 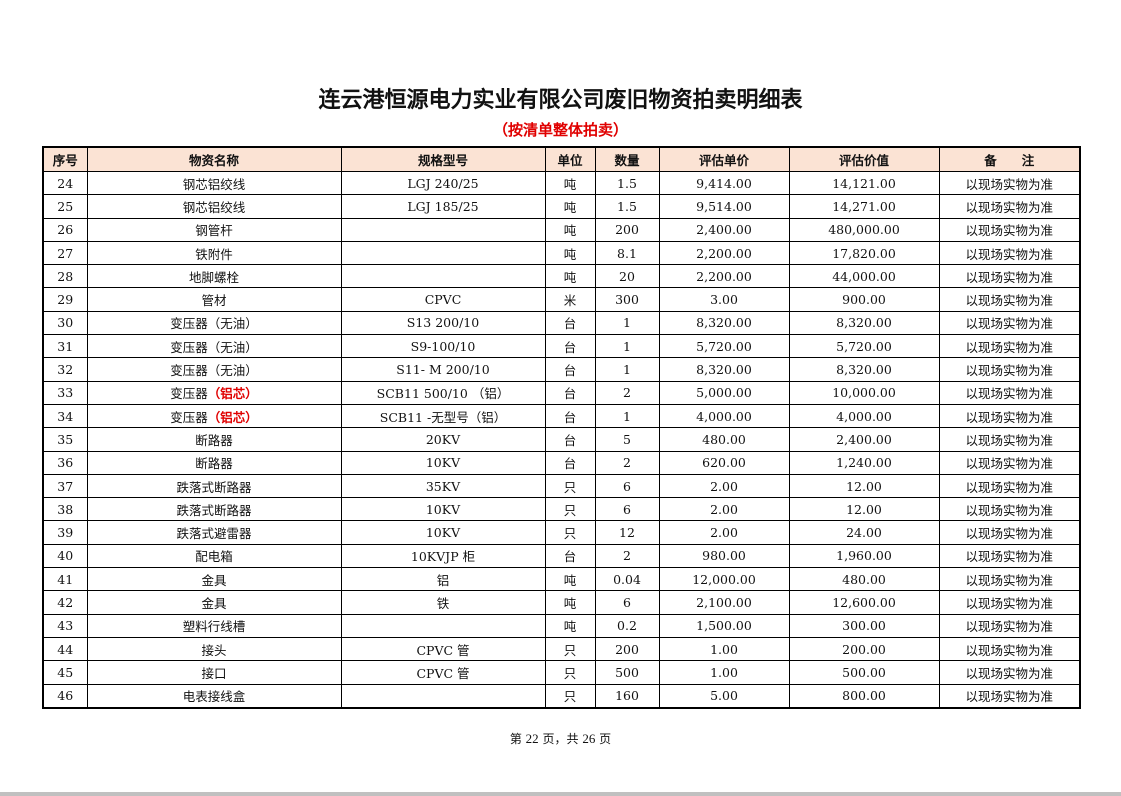 I want to click on cell-value-text: 1,240.00, so click(x=864, y=463).